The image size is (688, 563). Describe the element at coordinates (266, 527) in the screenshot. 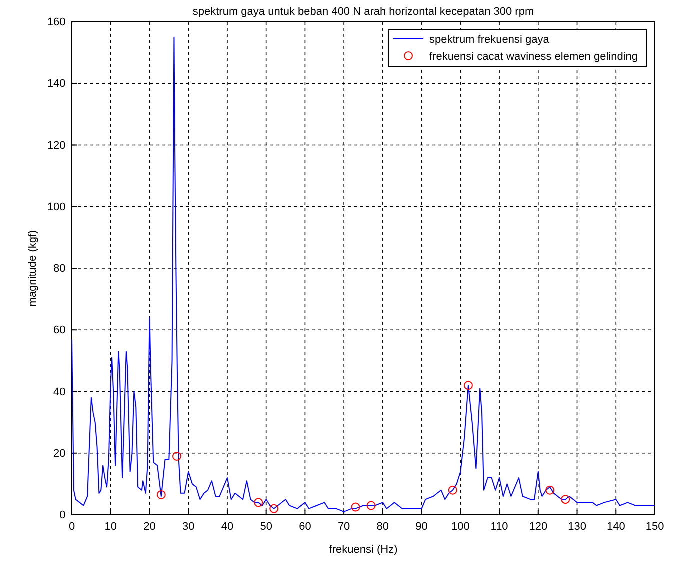

I see `x-tick-label: 50` at that location.